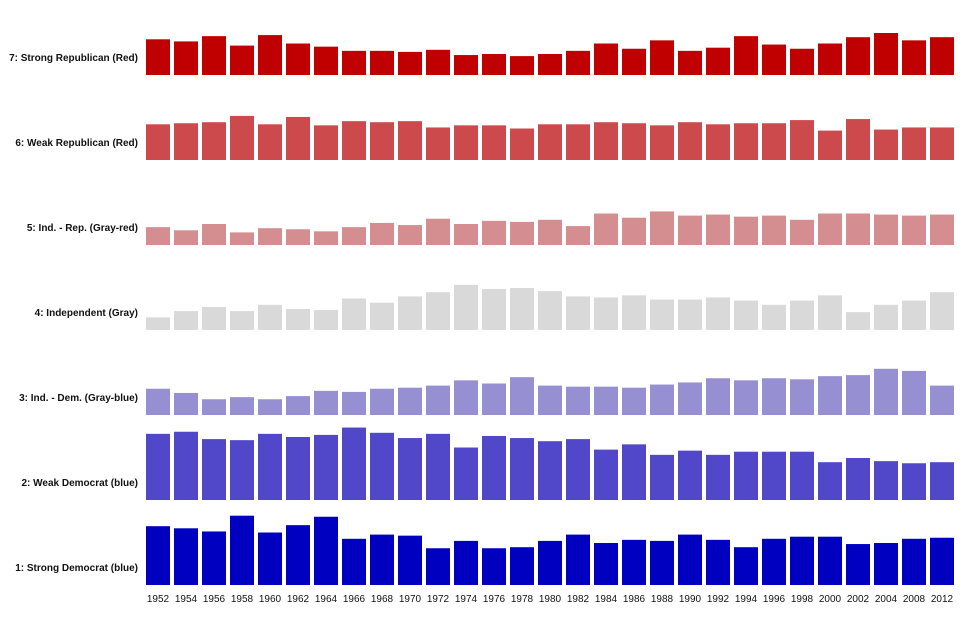 The height and width of the screenshot is (620, 979). What do you see at coordinates (802, 140) in the screenshot?
I see `bar-1998` at bounding box center [802, 140].